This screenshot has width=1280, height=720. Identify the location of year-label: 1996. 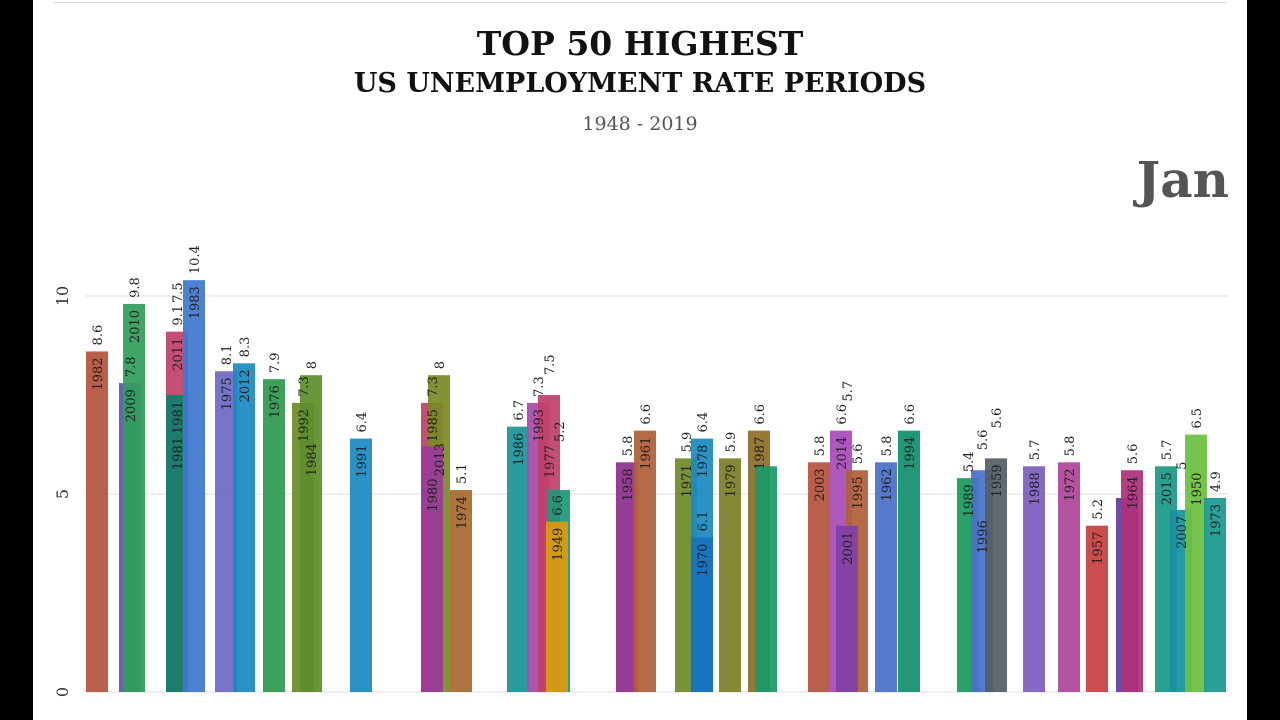
(983, 536).